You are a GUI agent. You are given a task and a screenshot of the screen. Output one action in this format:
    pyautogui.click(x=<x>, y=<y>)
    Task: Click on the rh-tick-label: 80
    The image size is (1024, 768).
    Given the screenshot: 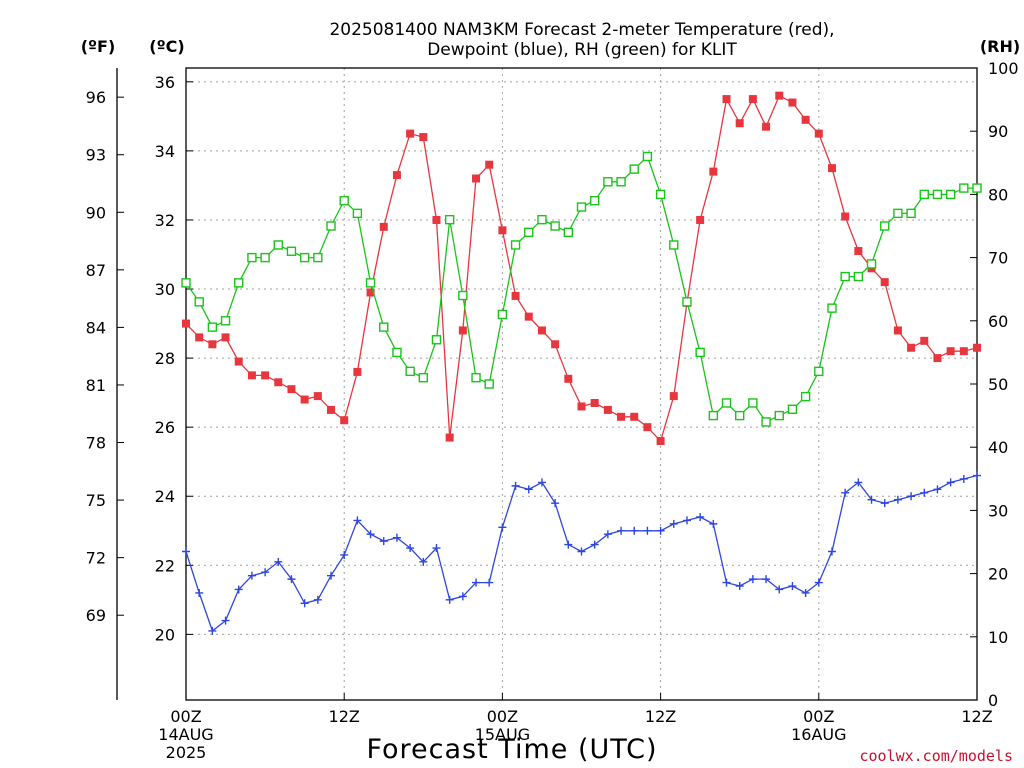 What is the action you would take?
    pyautogui.click(x=998, y=194)
    